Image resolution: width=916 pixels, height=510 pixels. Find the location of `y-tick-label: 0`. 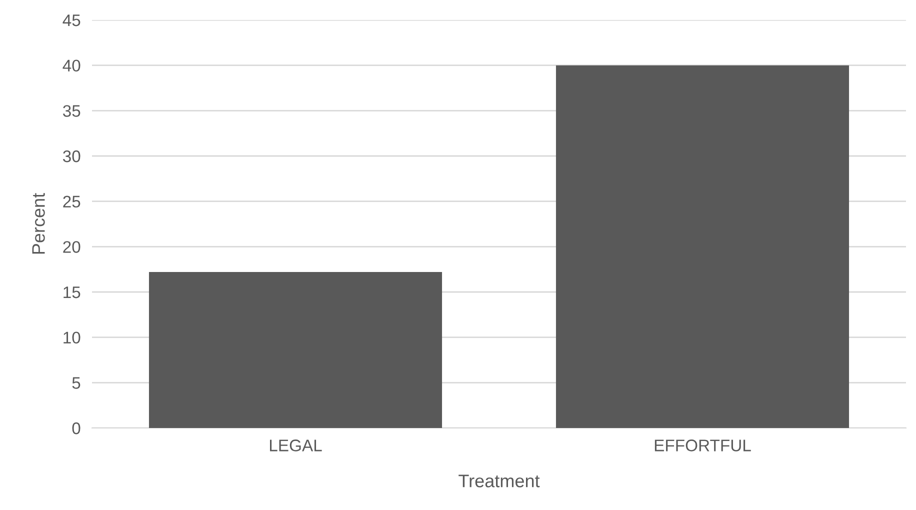

y-tick-label: 0 is located at coordinates (76, 428).